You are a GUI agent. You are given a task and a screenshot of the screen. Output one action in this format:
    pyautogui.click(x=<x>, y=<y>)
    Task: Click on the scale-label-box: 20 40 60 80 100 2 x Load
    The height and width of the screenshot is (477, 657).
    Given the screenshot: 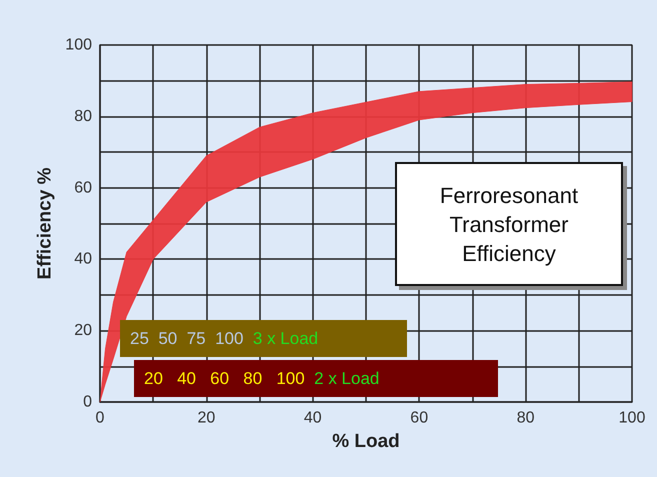 What is the action you would take?
    pyautogui.click(x=316, y=378)
    